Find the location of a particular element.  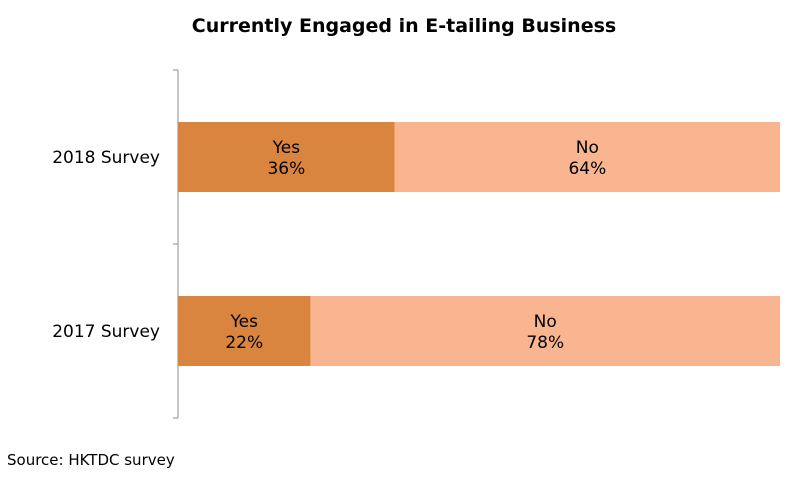

category-label: 2017 Survey is located at coordinates (106, 332).